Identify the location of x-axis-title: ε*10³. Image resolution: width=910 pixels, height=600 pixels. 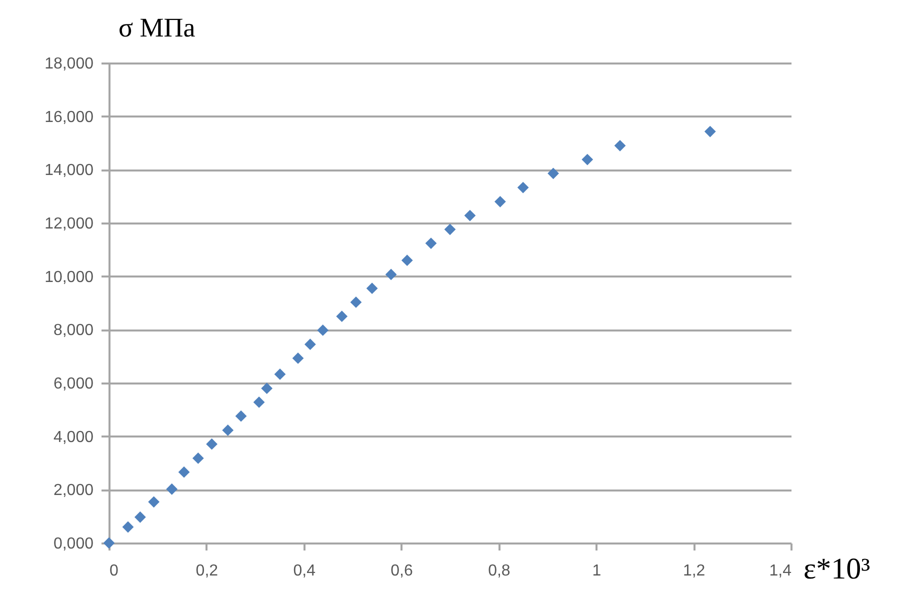
(837, 569).